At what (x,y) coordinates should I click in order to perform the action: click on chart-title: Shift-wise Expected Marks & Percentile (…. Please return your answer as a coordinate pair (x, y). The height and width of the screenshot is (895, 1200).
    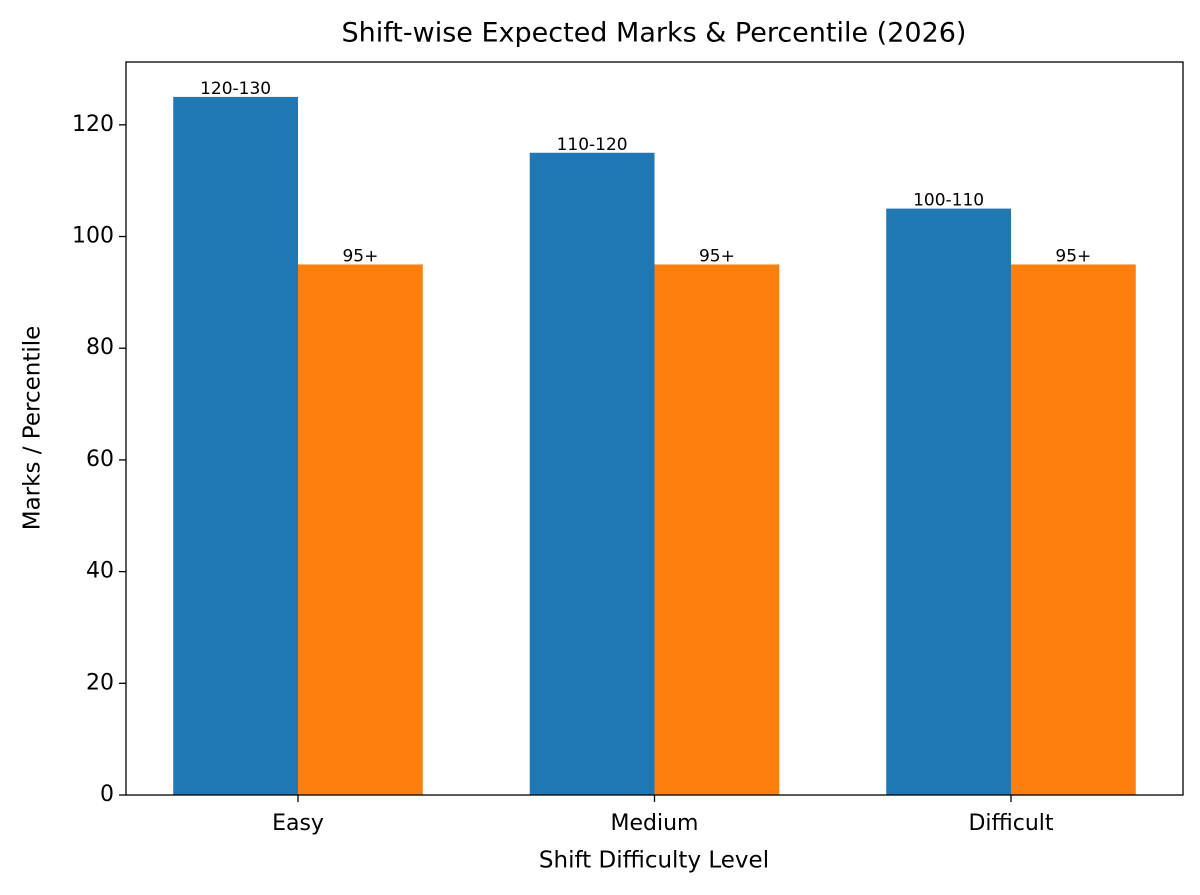
    Looking at the image, I should click on (654, 33).